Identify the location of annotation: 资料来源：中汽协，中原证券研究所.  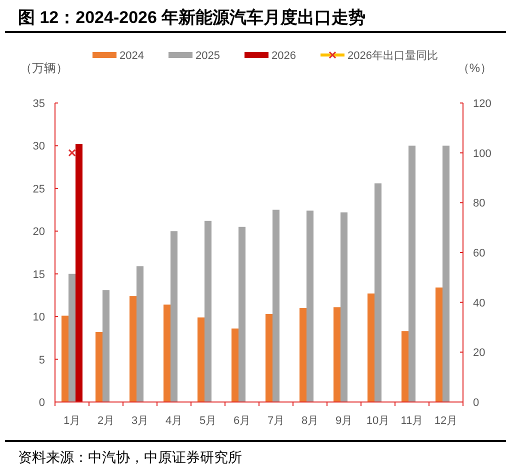
(130, 457).